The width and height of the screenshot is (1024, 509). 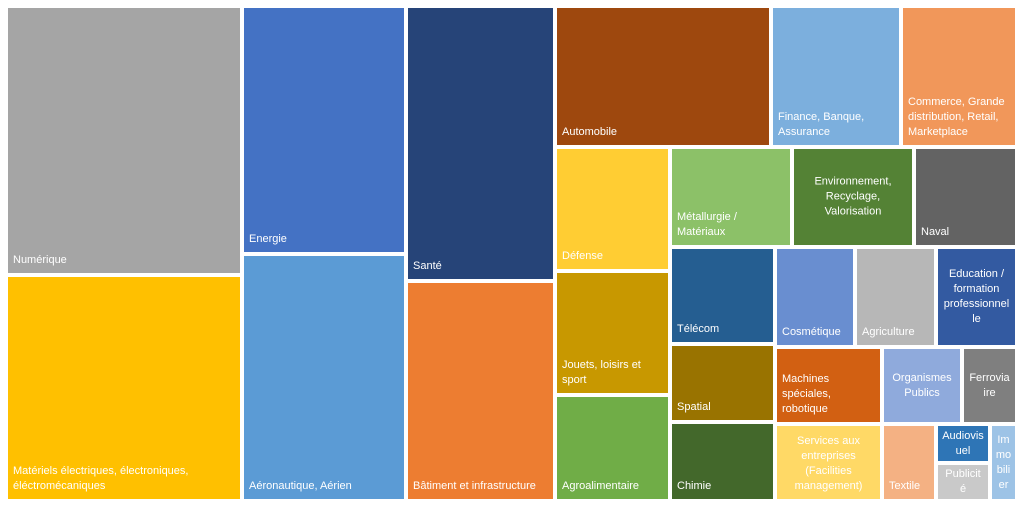 I want to click on treemap-tile-label: Défense, so click(x=582, y=256).